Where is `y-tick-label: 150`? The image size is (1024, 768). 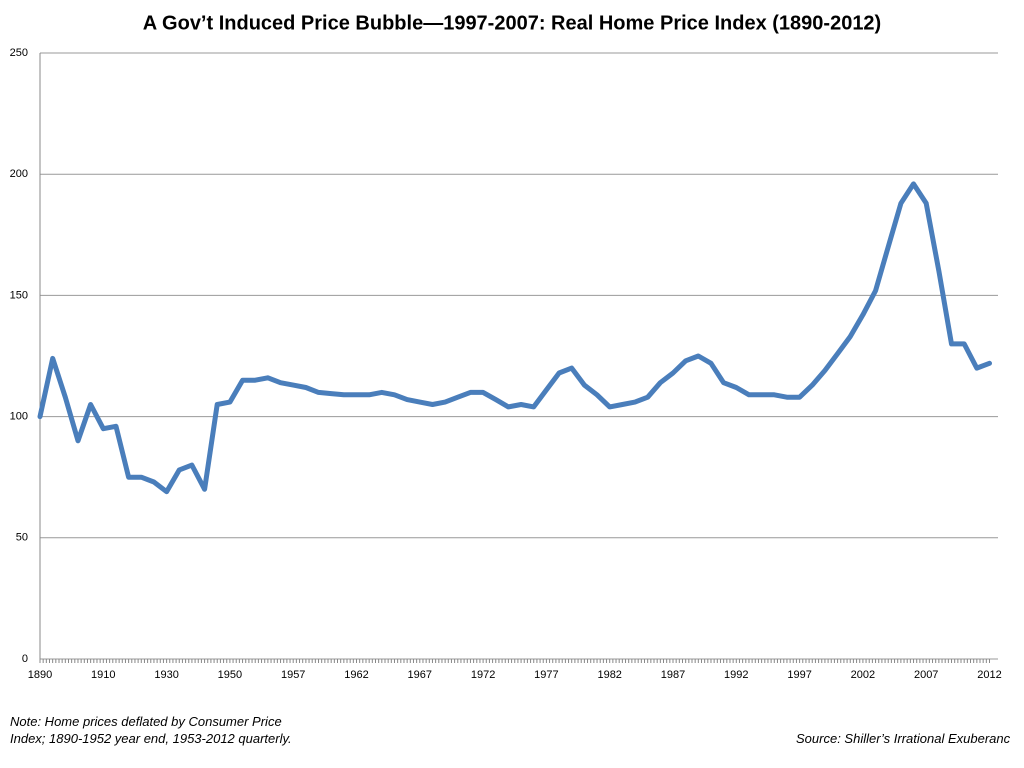
y-tick-label: 150 is located at coordinates (19, 295).